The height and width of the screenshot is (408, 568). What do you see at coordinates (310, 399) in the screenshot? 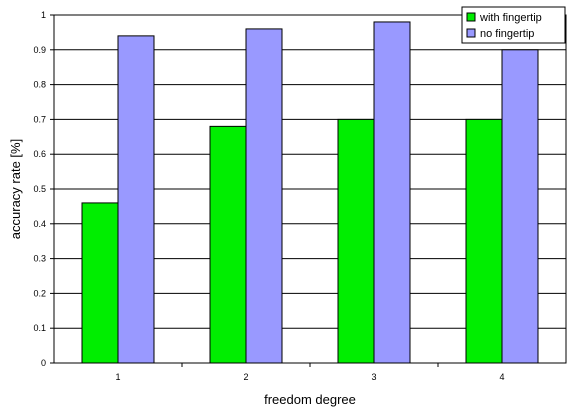
I see `x-axis-title: freedom degree` at bounding box center [310, 399].